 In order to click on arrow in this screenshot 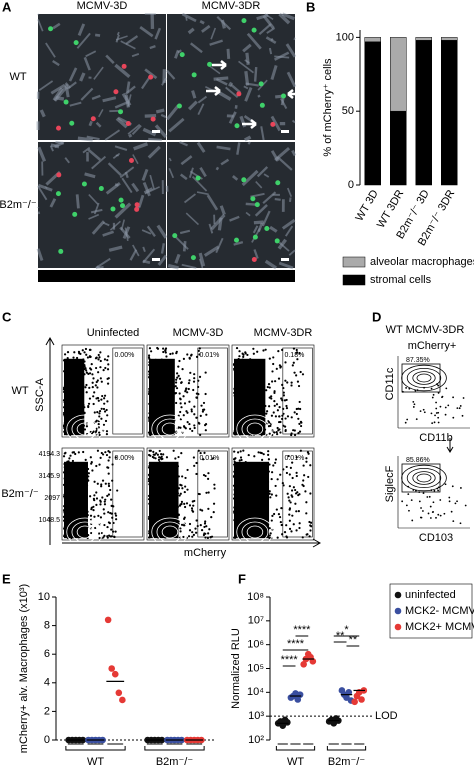, I will do `click(294, 94)`.